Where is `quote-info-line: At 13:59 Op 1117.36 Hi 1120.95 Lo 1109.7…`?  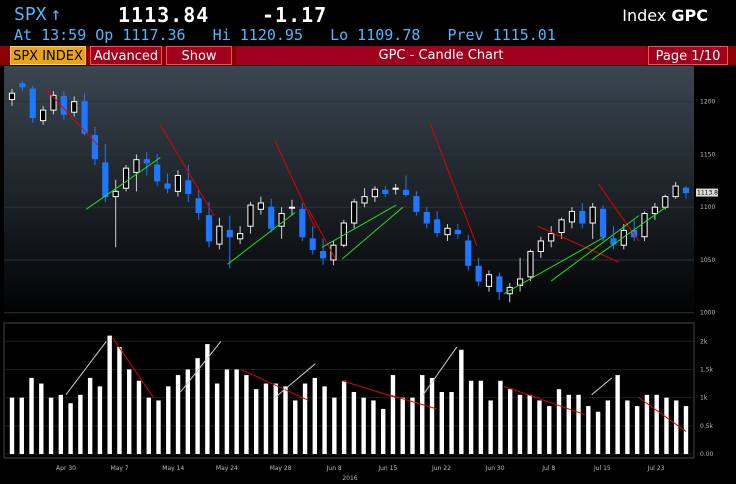 quote-info-line: At 13:59 Op 1117.36 Hi 1120.95 Lo 1109.7… is located at coordinates (285, 35).